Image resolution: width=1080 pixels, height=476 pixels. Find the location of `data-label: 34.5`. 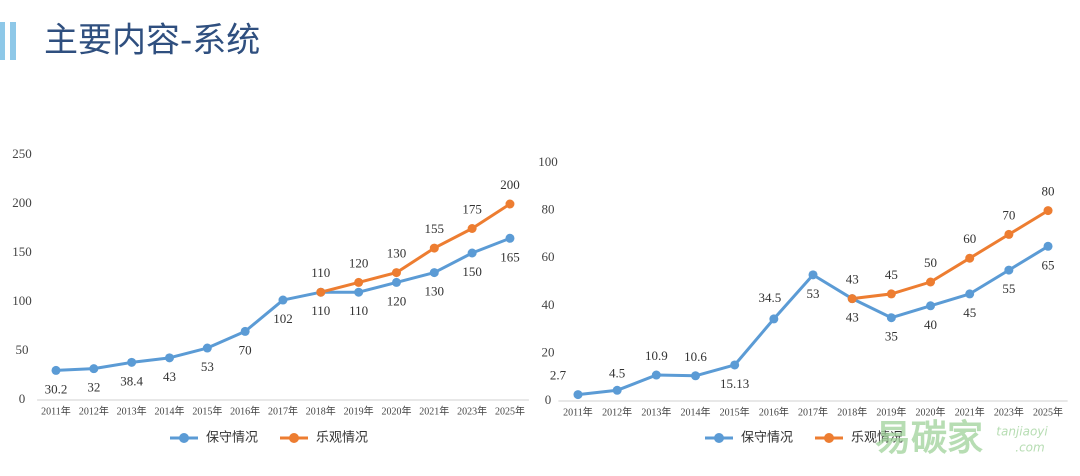

data-label: 34.5 is located at coordinates (769, 297).